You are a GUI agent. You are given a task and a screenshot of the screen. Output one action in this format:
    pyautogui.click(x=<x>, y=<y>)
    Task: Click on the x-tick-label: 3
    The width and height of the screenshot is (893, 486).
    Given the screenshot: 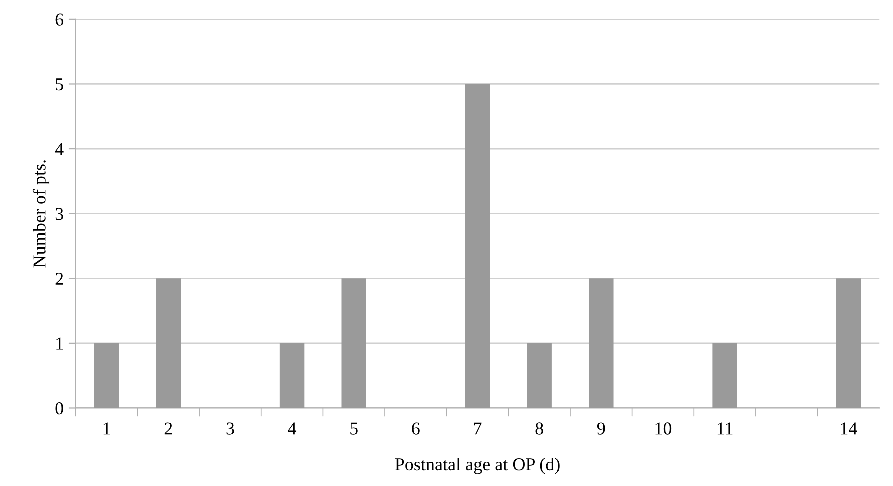 What is the action you would take?
    pyautogui.click(x=230, y=428)
    